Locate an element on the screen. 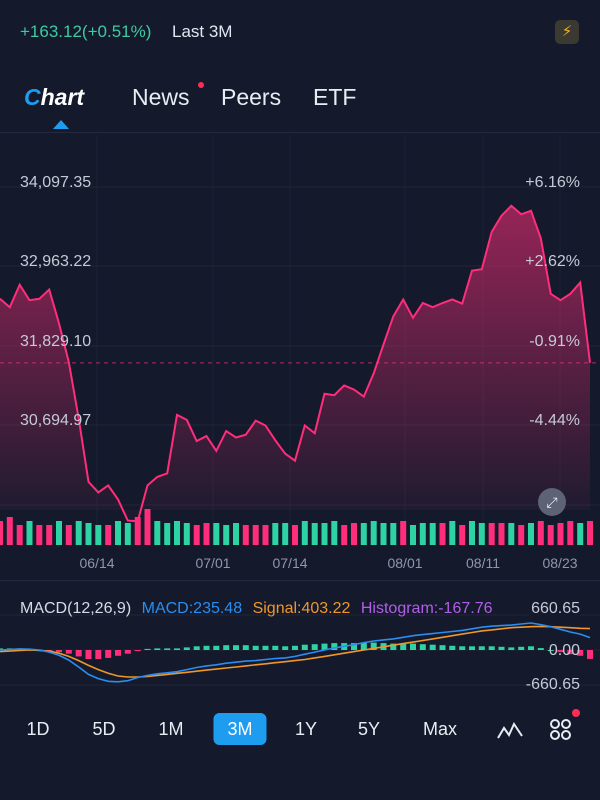 This screenshot has width=600, height=800. range-1m-button: 1M is located at coordinates (171, 729).